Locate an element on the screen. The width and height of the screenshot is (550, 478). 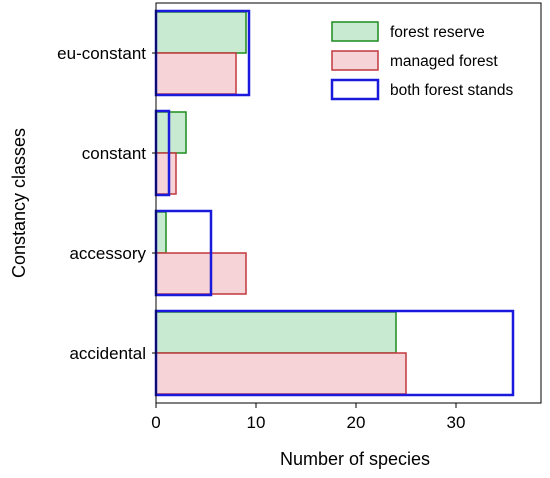
y-tick-label-accessory: accessory is located at coordinates (107, 253).